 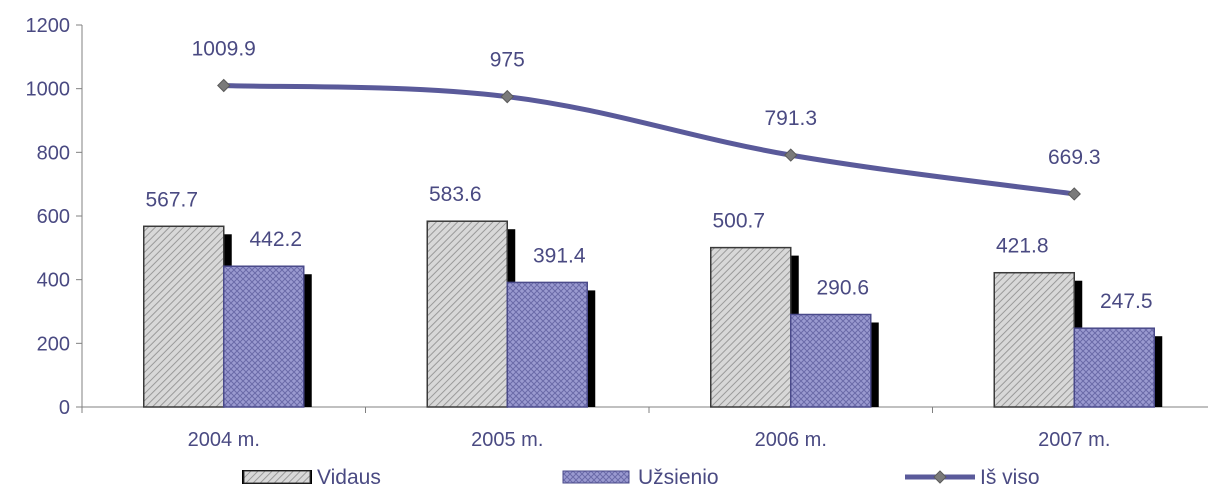 What do you see at coordinates (224, 440) in the screenshot?
I see `x-tick-label: 2004 m.` at bounding box center [224, 440].